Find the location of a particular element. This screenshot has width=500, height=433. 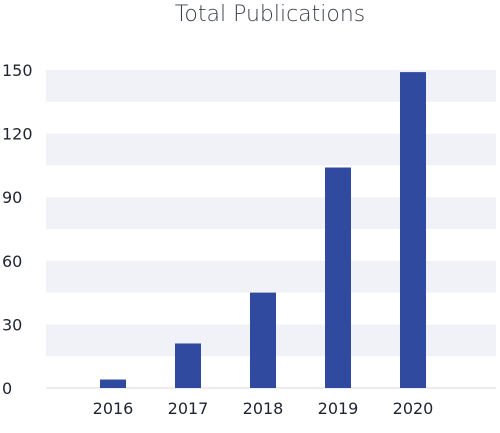

y-tick-label: 90 is located at coordinates (12, 197).